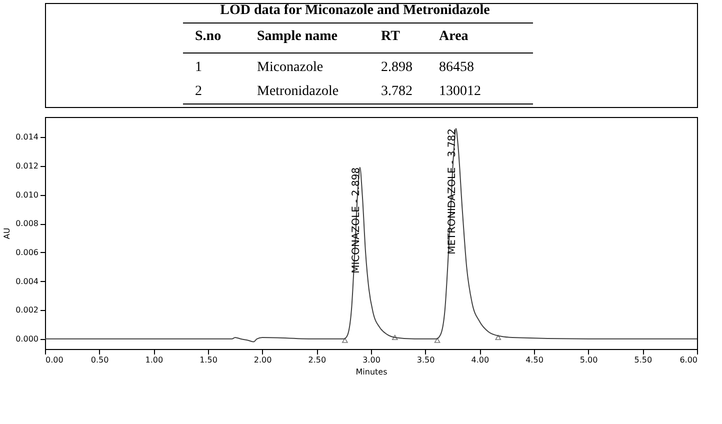  What do you see at coordinates (27, 223) in the screenshot?
I see `y-tick-label: 0.008` at bounding box center [27, 223].